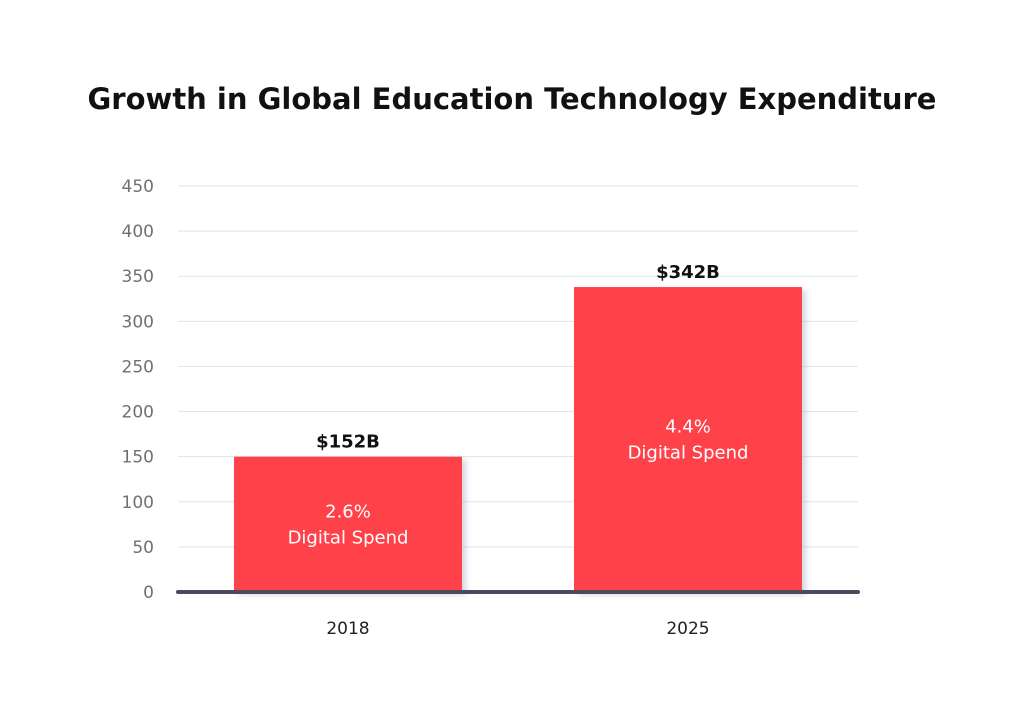  What do you see at coordinates (688, 453) in the screenshot?
I see `bar-inner-label-2025-1: Digital Spend` at bounding box center [688, 453].